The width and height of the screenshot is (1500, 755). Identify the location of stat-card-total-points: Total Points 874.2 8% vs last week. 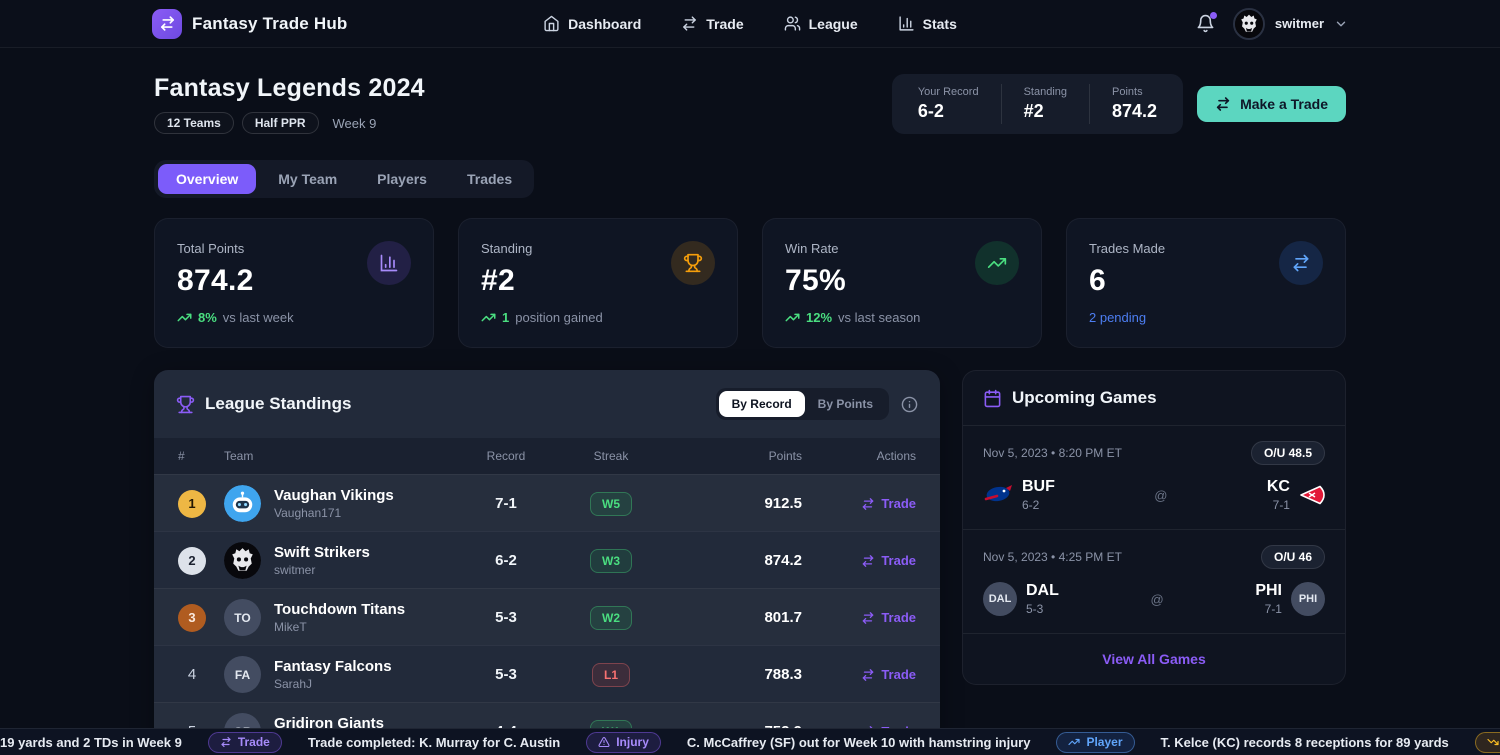
(294, 283).